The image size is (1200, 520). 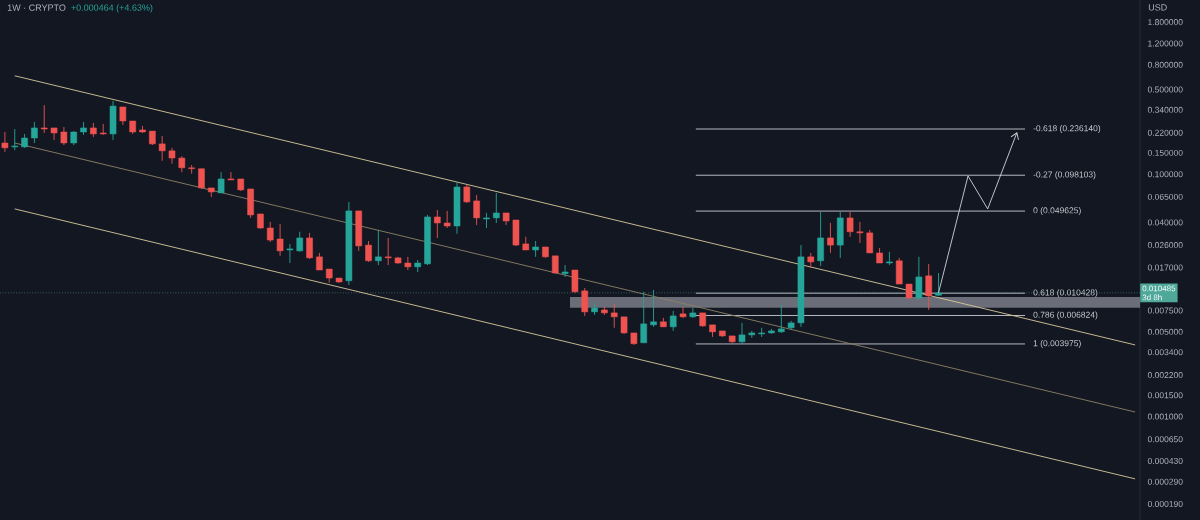 I want to click on ref-line-label: 0.618 (0.010428), so click(x=1065, y=293).